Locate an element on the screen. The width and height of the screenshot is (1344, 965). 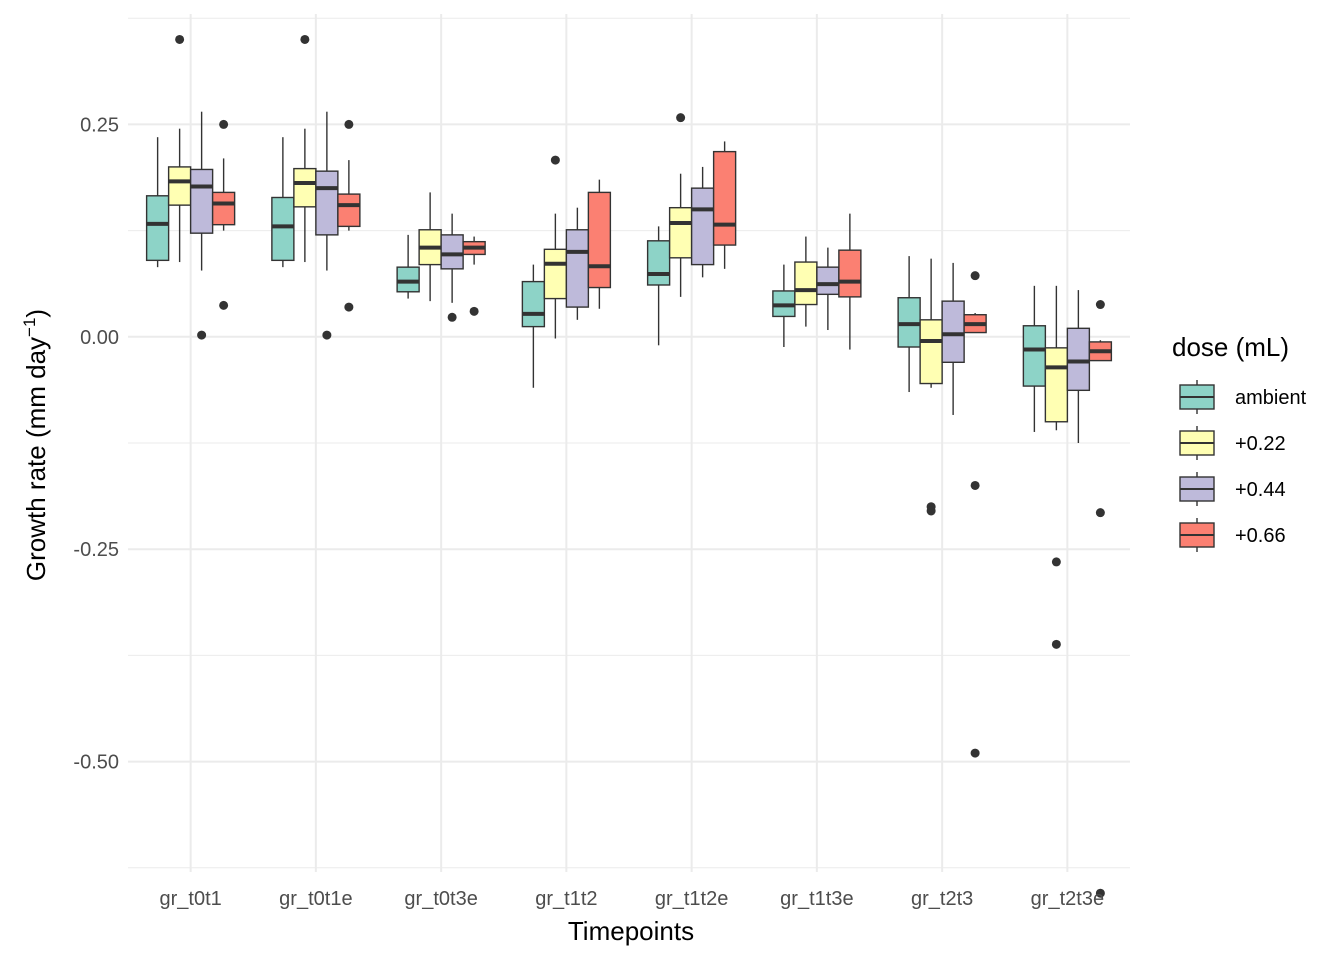
box-gr_t0t1e-+0.66 is located at coordinates (349, 215).